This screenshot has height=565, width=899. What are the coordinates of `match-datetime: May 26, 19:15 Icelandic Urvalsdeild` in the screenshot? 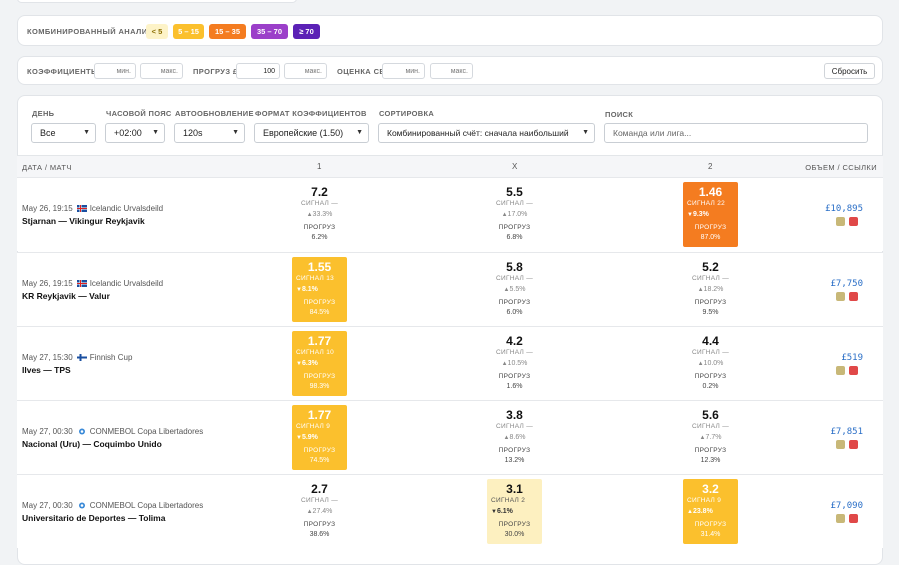 It's located at (92, 283).